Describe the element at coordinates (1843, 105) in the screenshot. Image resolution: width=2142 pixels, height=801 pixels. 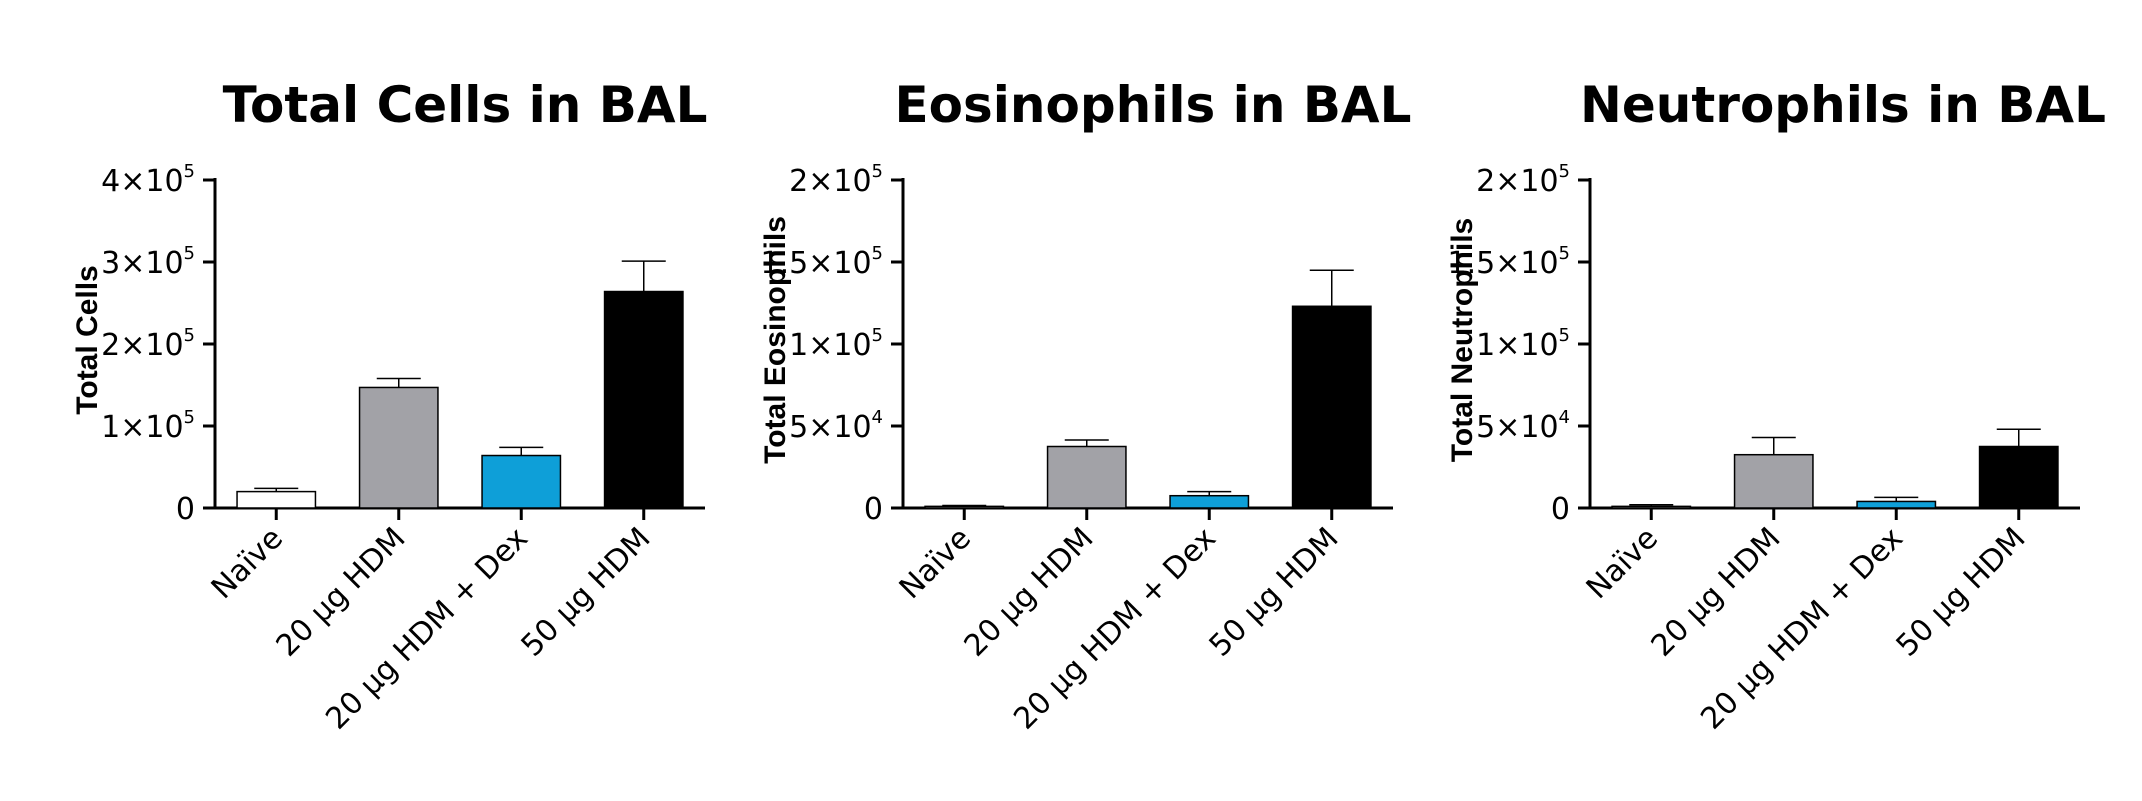
I see `chart-title: Neutrophils in BAL` at that location.